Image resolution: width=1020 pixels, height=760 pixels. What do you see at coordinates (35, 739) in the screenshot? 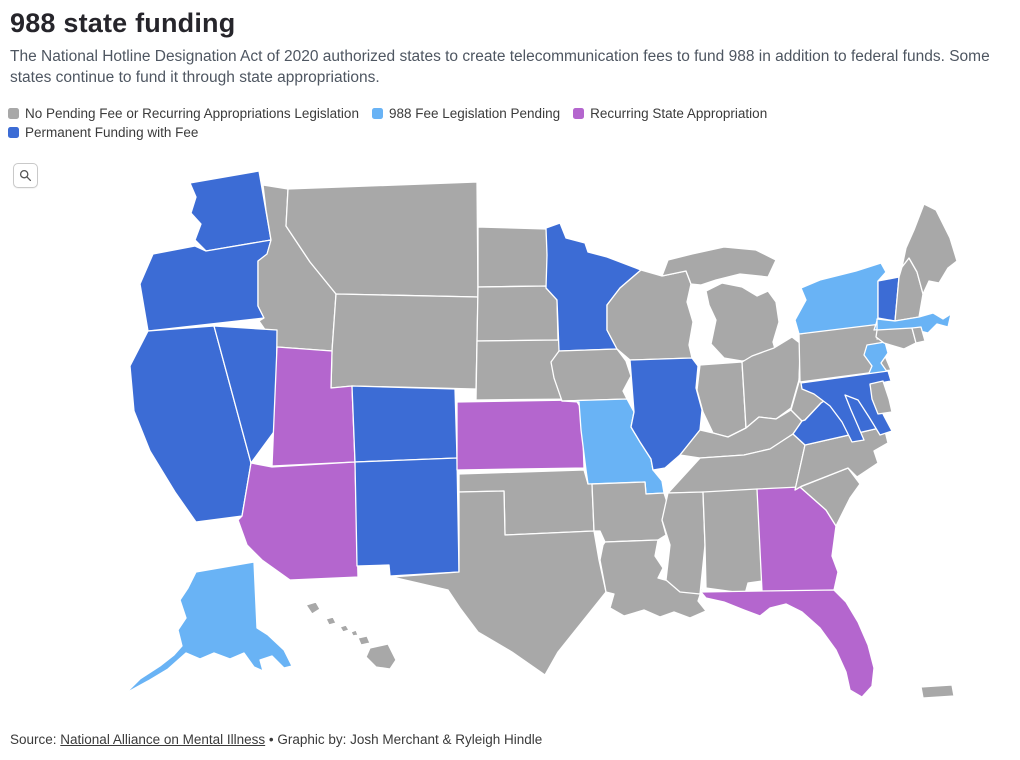
I see `source-prefix: Source:` at bounding box center [35, 739].